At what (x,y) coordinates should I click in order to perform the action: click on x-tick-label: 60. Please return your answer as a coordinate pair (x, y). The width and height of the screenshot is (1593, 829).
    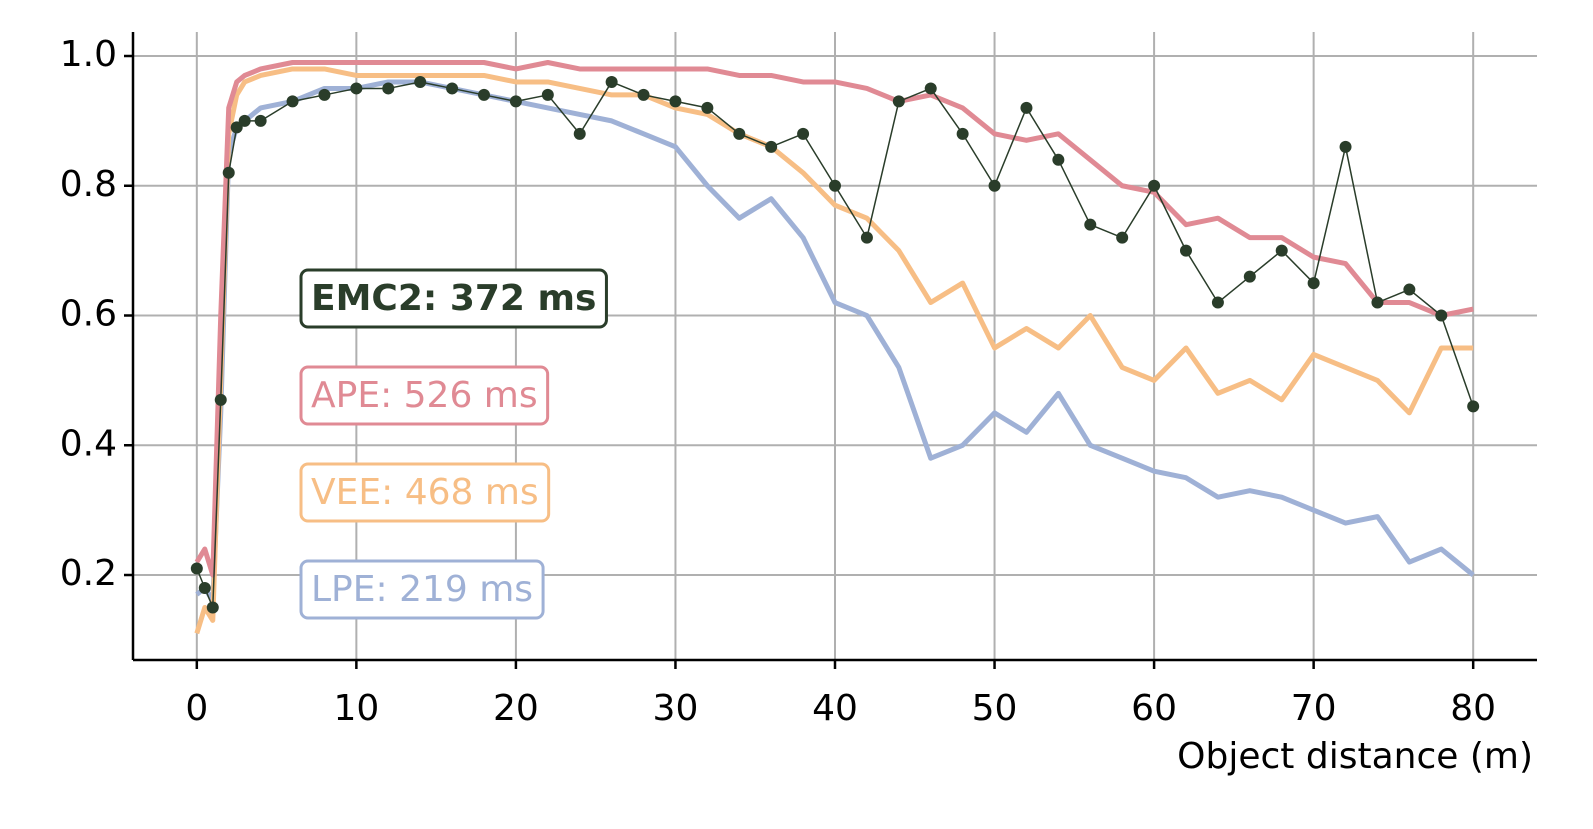
    Looking at the image, I should click on (1154, 708).